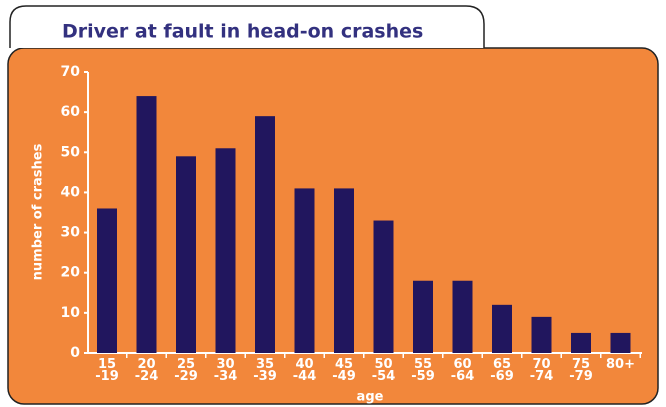  Describe the element at coordinates (581, 370) in the screenshot. I see `x-tick-label: 75 -79` at that location.